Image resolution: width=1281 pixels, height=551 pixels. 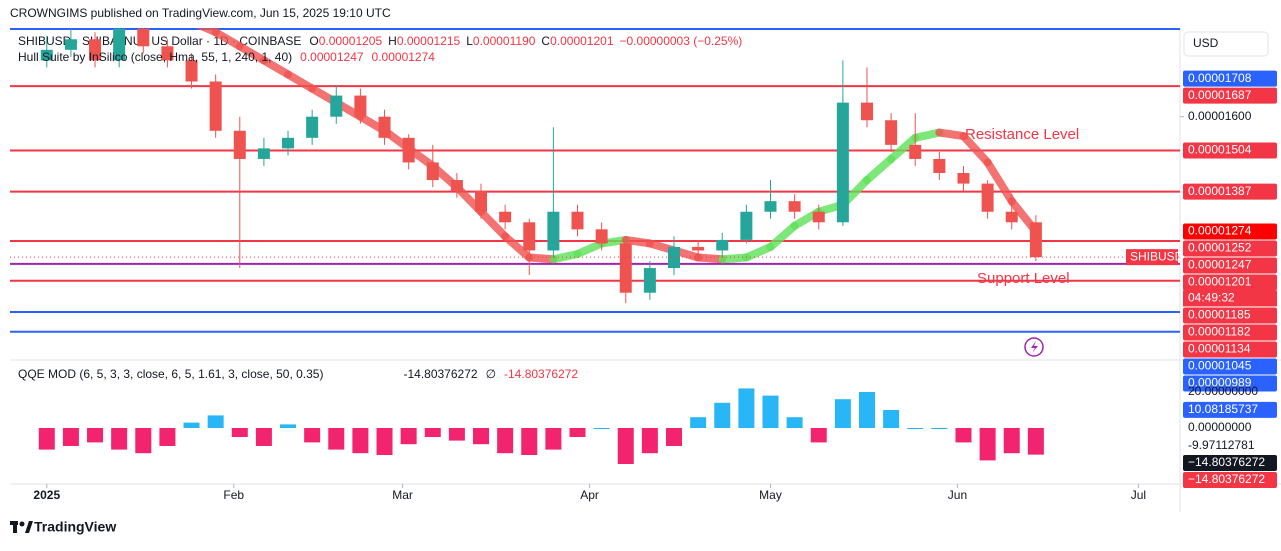 I want to click on price-tag-label: 0.00001247, so click(x=1220, y=265).